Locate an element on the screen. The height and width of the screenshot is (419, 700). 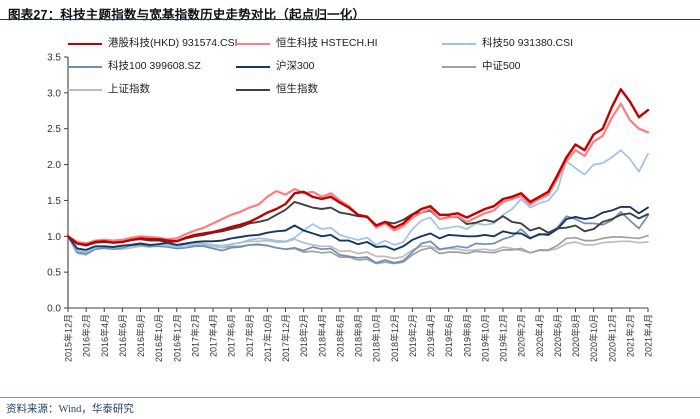
legend-item: 港股科技(HKD) 931574.CSI is located at coordinates (153, 43).